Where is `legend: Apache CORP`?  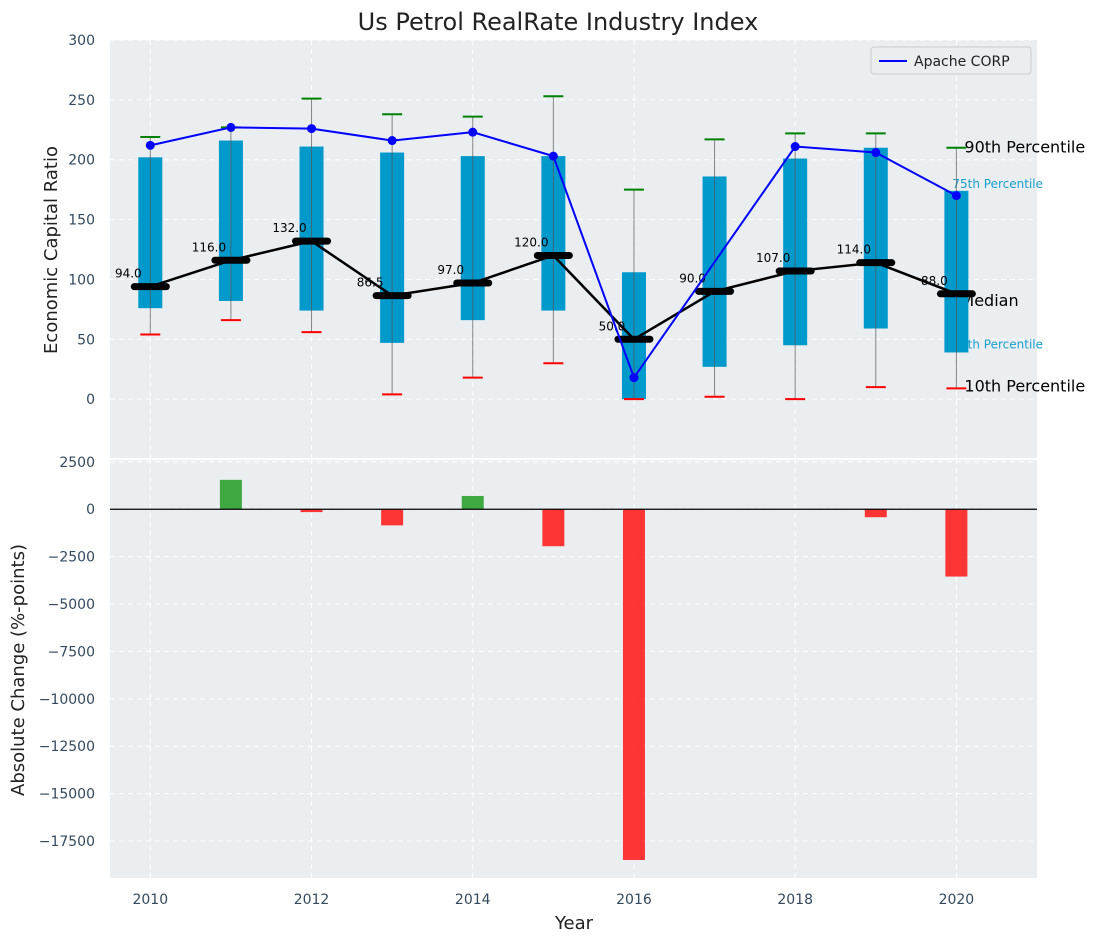
legend: Apache CORP is located at coordinates (951, 60).